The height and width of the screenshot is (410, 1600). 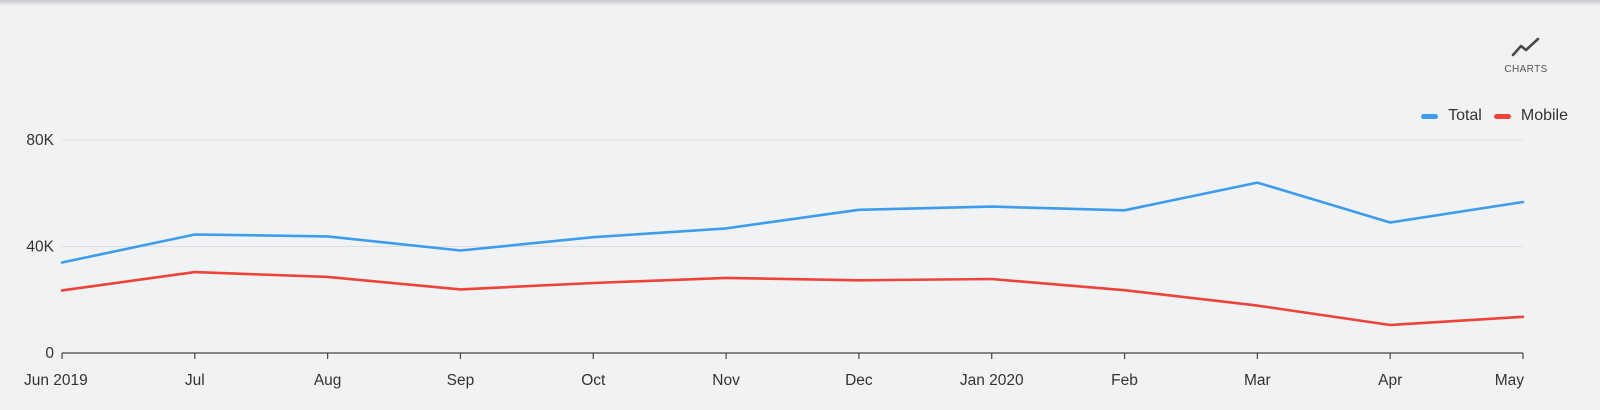 What do you see at coordinates (792, 298) in the screenshot?
I see `series-line-mobile` at bounding box center [792, 298].